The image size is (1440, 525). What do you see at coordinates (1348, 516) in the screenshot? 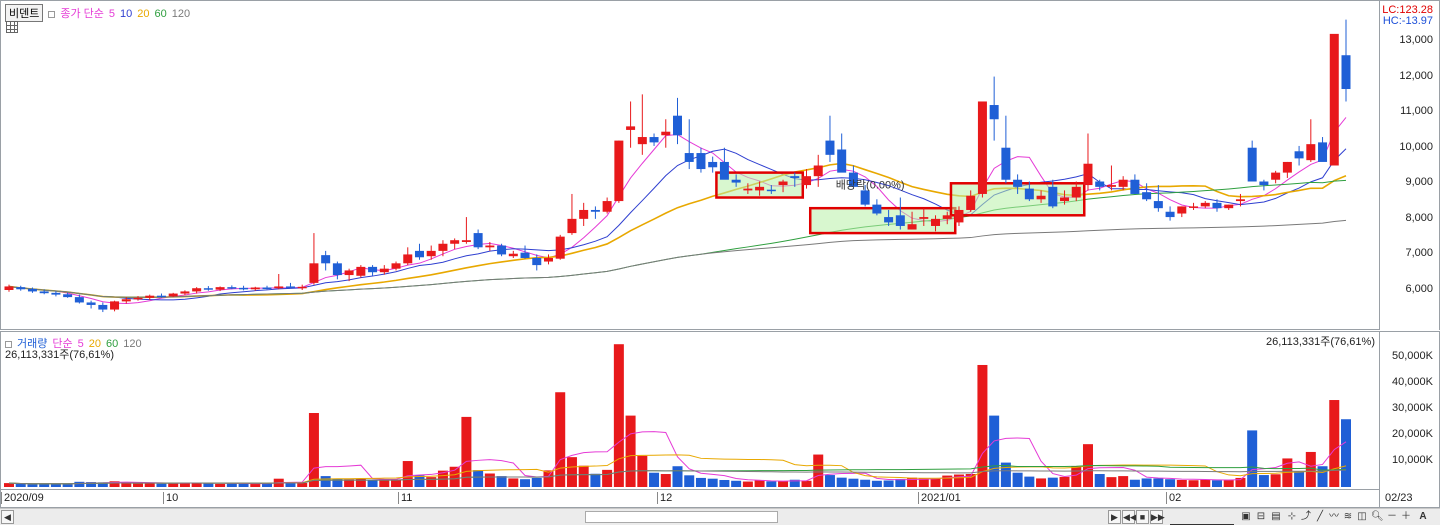
I see `fib-icon: ≋` at bounding box center [1348, 516].